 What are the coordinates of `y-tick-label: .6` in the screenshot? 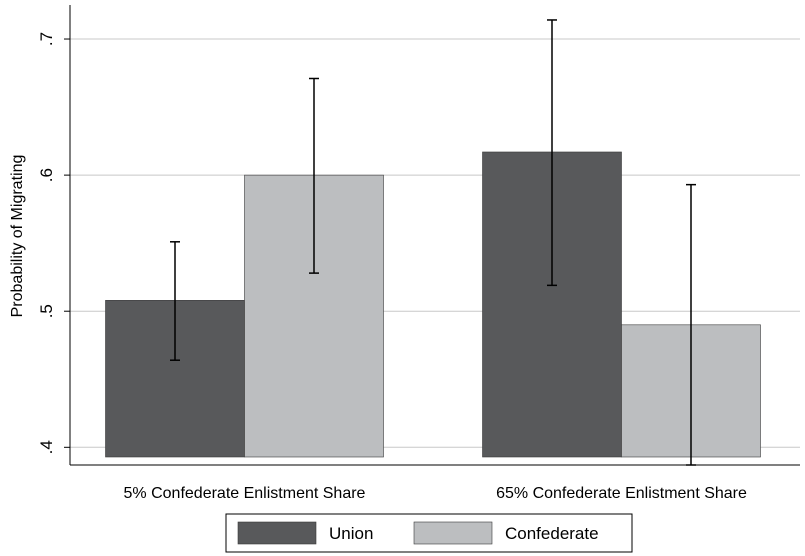 It's located at (46, 175).